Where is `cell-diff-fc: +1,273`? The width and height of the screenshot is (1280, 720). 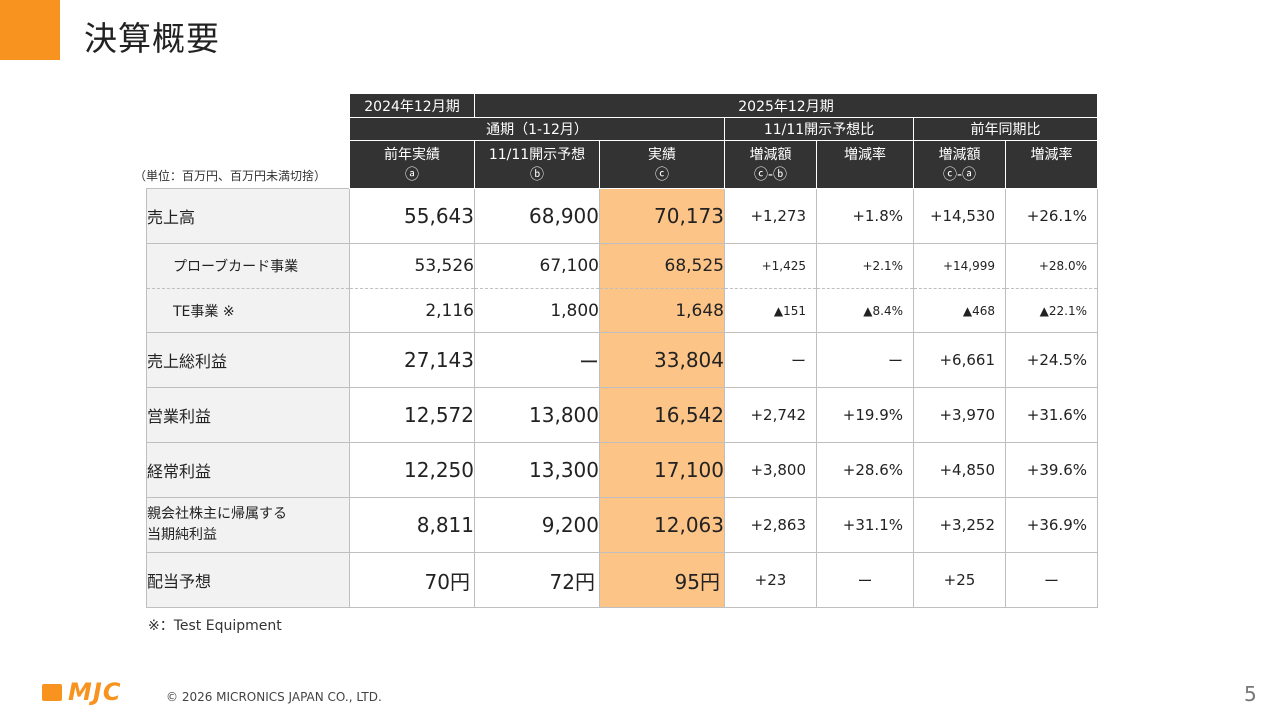 cell-diff-fc: +1,273 is located at coordinates (770, 216).